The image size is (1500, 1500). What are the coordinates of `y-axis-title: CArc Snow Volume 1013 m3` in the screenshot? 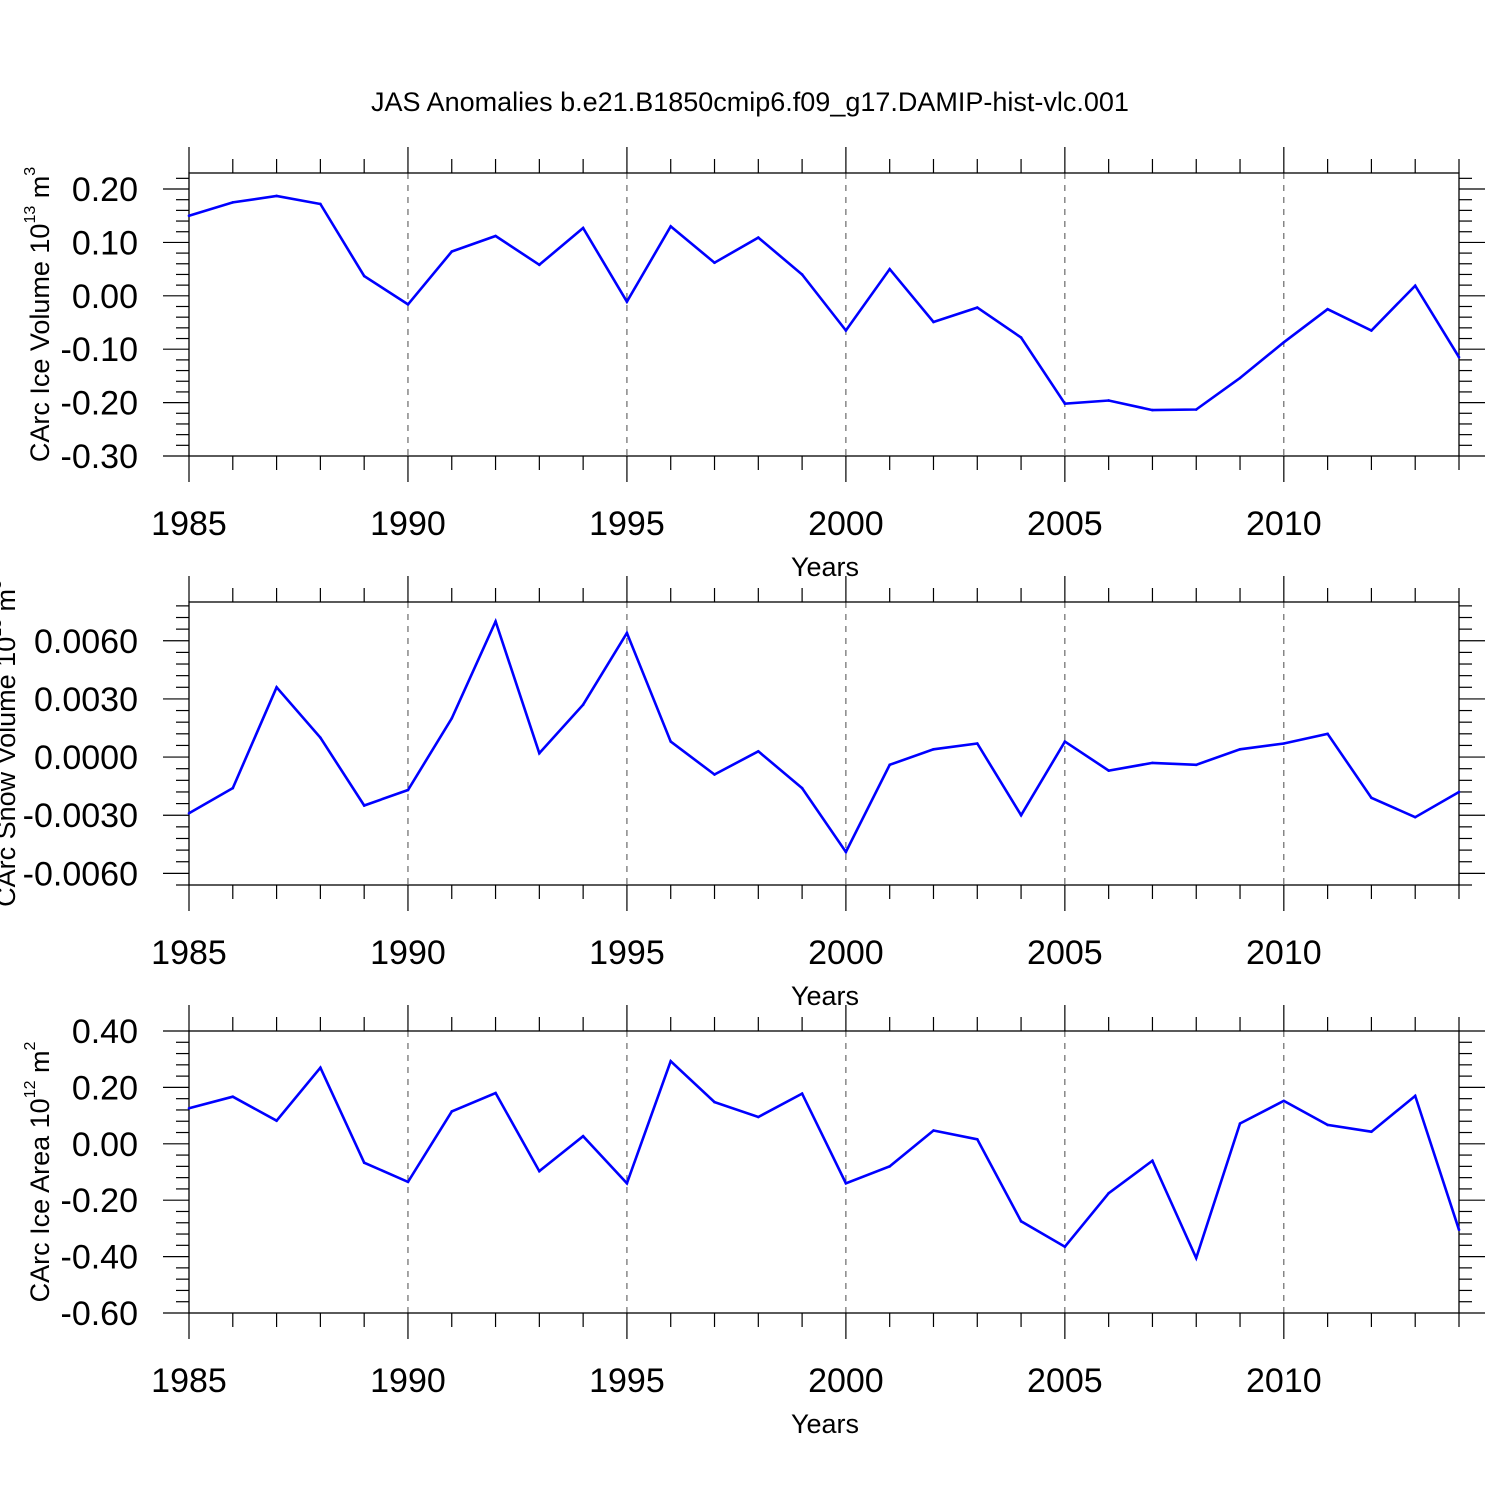 It's located at (10, 743).